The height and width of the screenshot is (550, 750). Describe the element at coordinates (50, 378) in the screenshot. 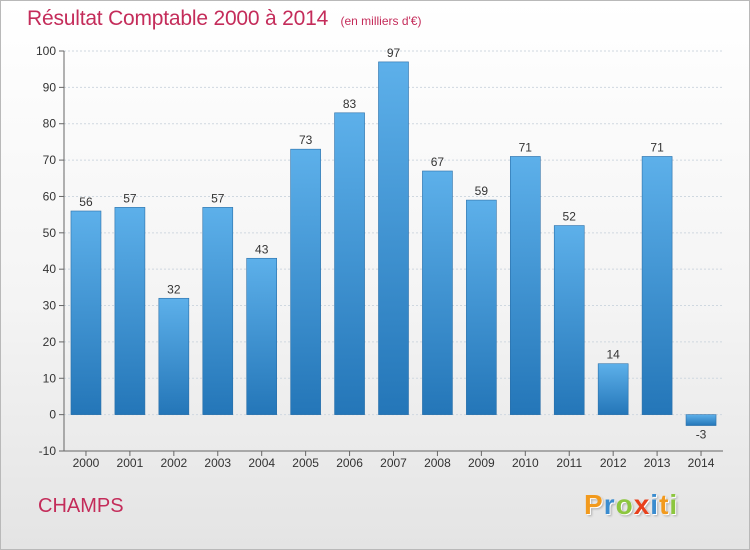

I see `y-tick-label: 10` at that location.